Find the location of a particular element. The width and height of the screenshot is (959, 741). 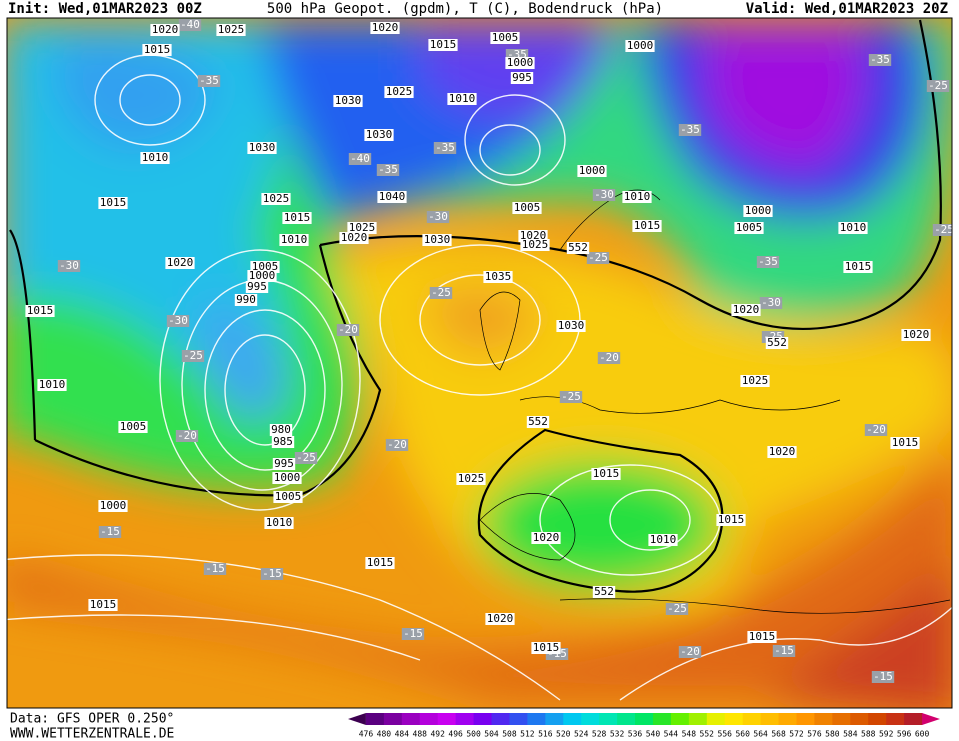

pressure-label-text: 985 is located at coordinates (283, 441).